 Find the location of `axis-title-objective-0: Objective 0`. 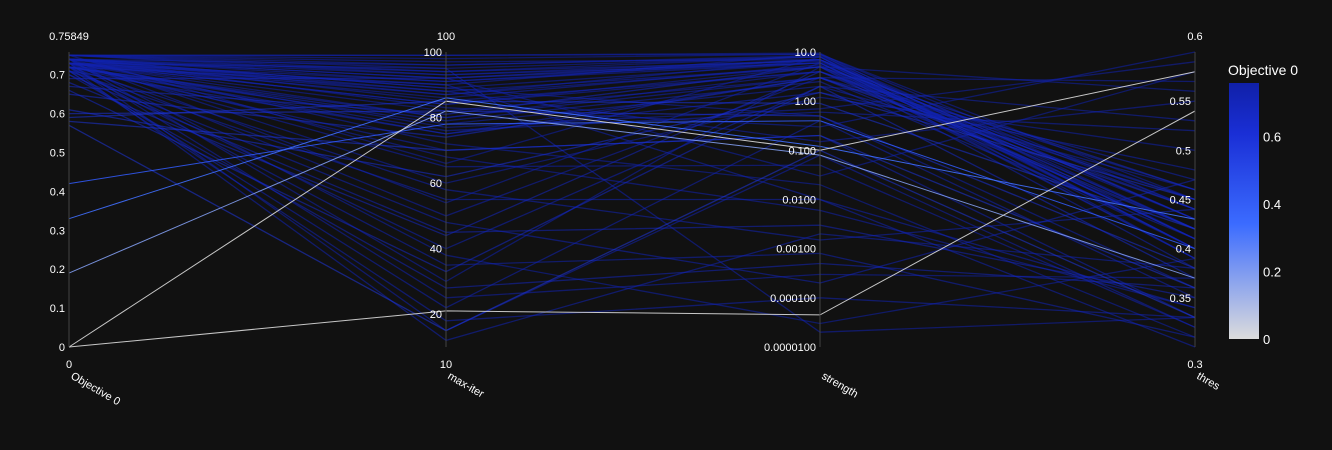

axis-title-objective-0: Objective 0 is located at coordinates (96, 389).